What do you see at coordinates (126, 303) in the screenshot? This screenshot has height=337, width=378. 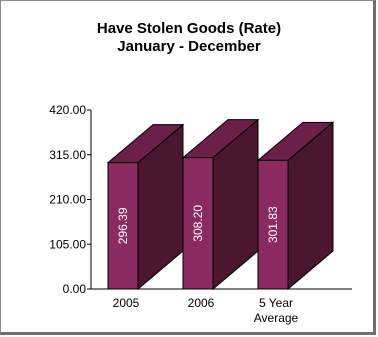 I see `x-tick-label: 2005` at bounding box center [126, 303].